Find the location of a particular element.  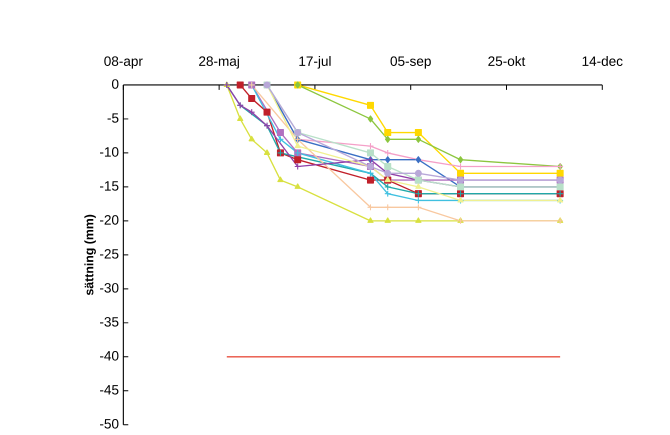

y-tick-label: -30 is located at coordinates (109, 288).